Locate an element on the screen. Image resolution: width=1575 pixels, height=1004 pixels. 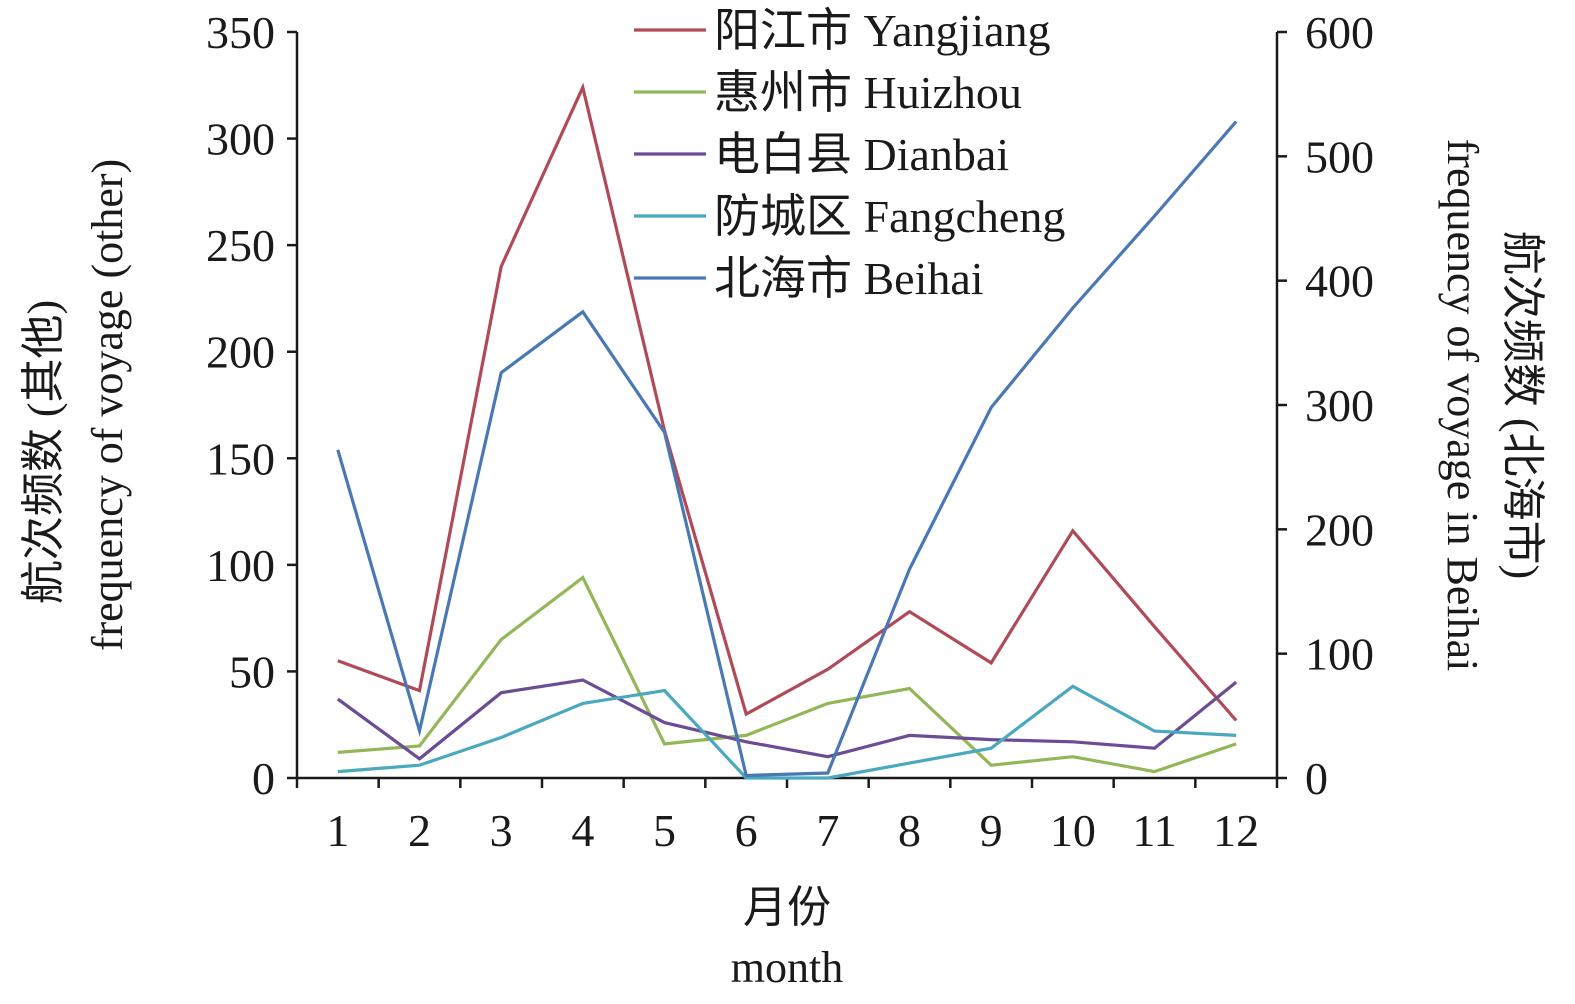
legend-label-1: 惠州市 Huizhou is located at coordinates (868, 92).